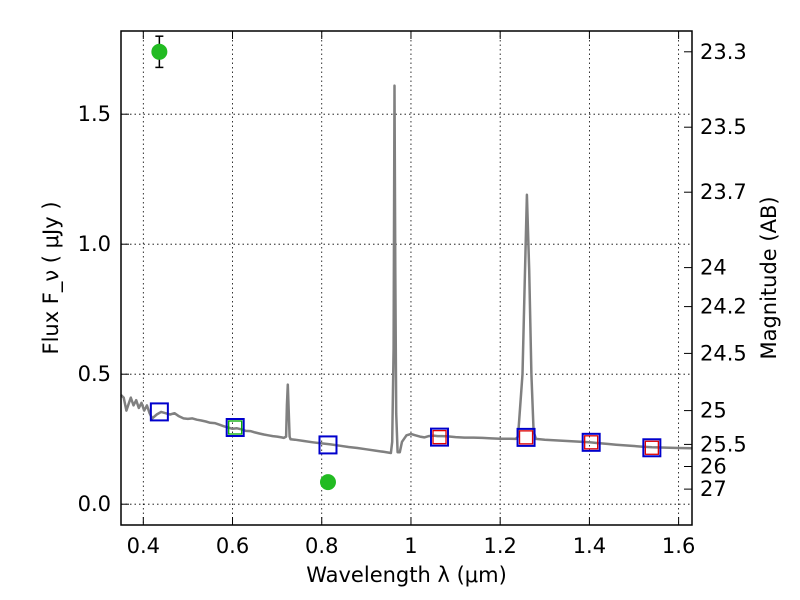  What do you see at coordinates (94, 374) in the screenshot?
I see `y-tick-label: 0.5` at bounding box center [94, 374].